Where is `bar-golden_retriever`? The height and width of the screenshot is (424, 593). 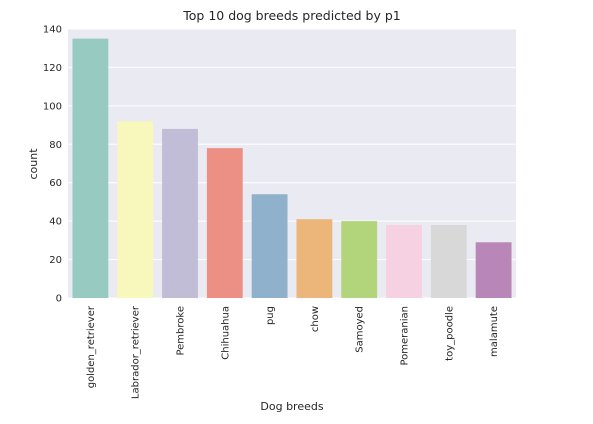
bar-golden_retriever is located at coordinates (90, 168).